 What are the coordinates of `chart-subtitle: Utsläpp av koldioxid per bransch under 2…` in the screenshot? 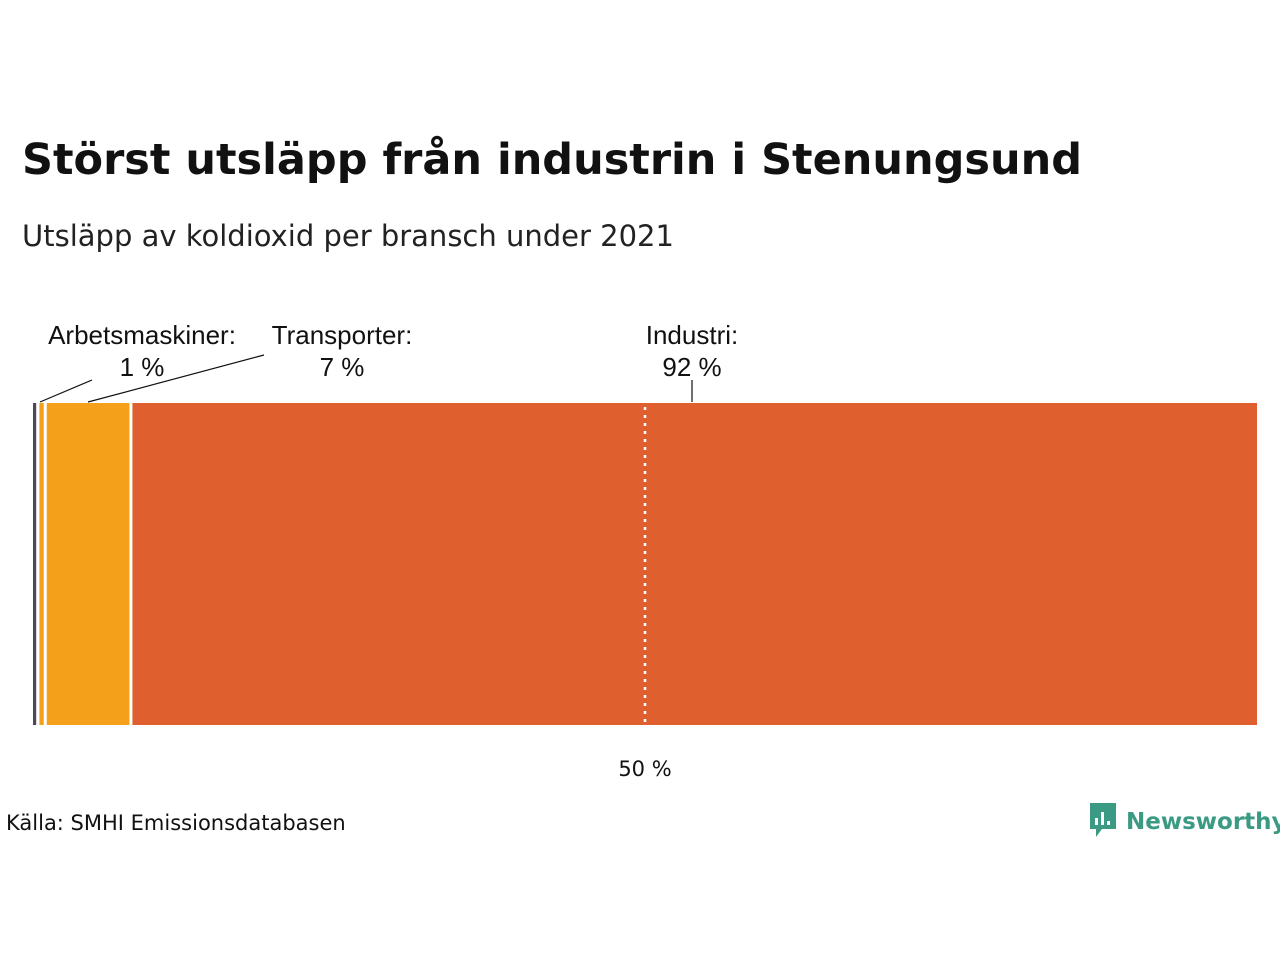 It's located at (348, 236).